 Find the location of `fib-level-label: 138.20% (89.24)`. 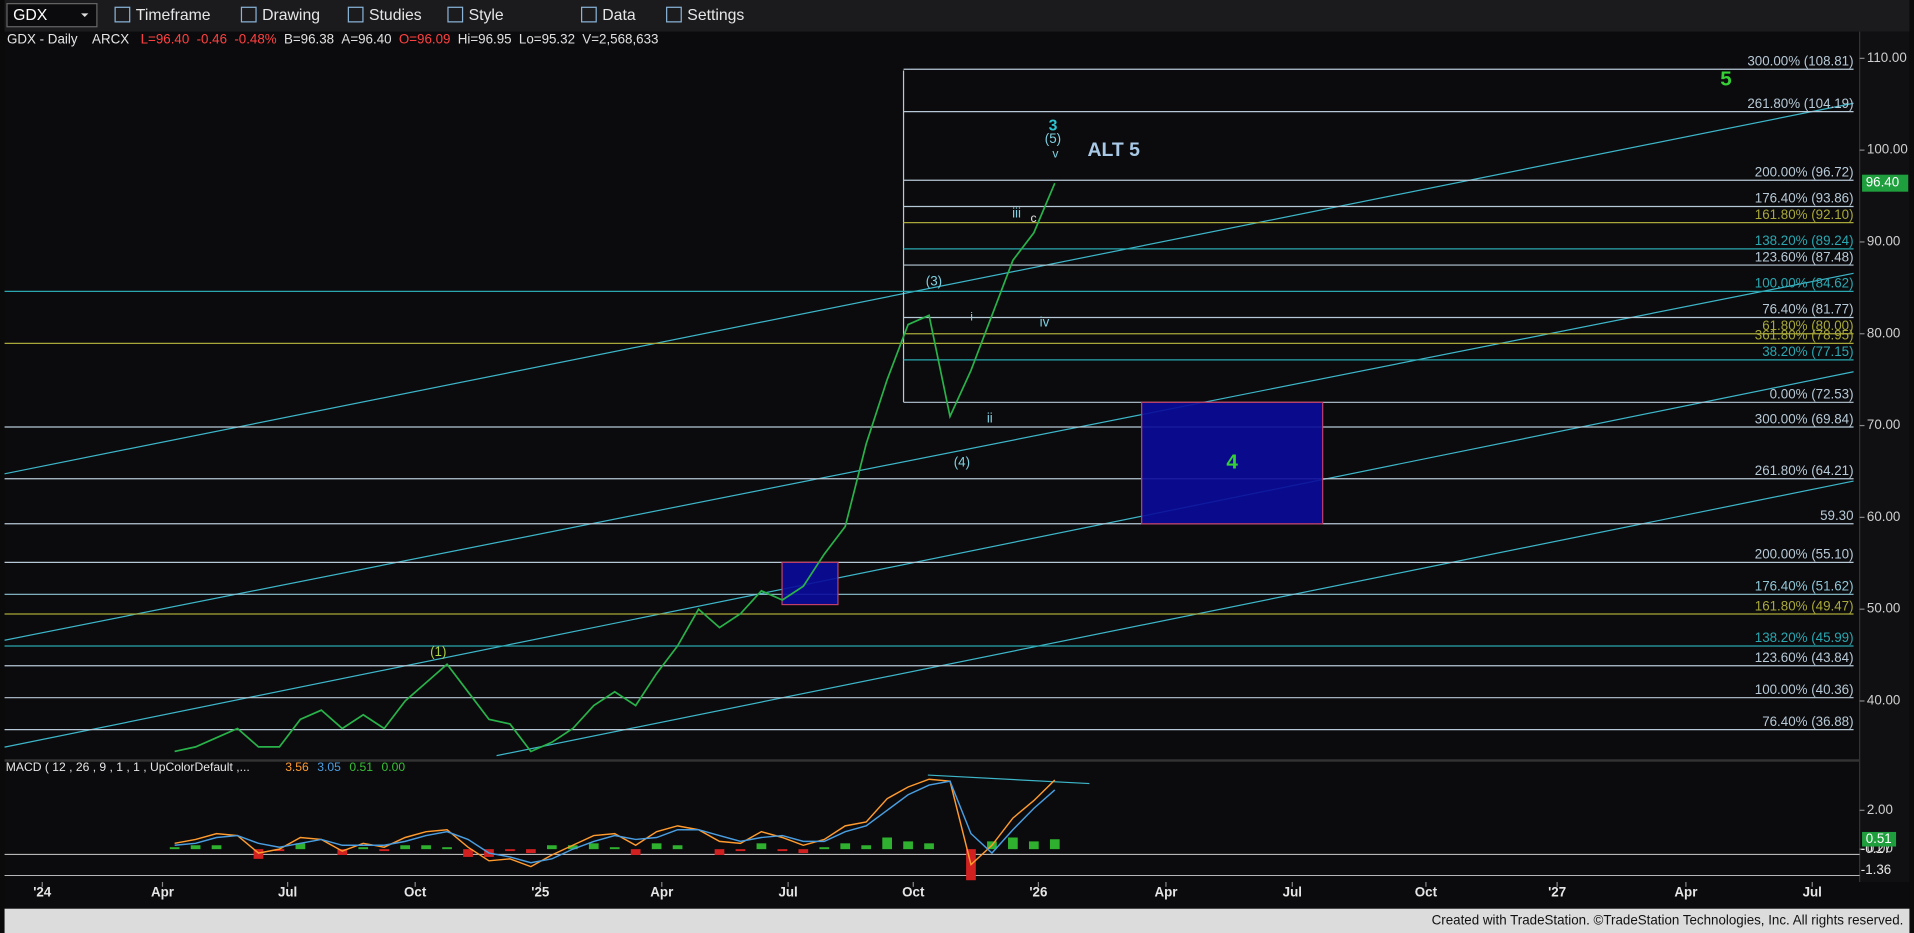

fib-level-label: 138.20% (89.24) is located at coordinates (1804, 240).